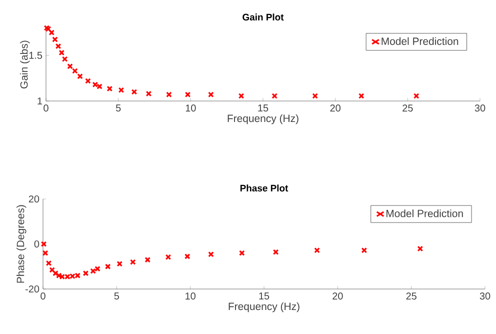  What do you see at coordinates (46, 108) in the screenshot?
I see `x-tick-label: 0` at bounding box center [46, 108].